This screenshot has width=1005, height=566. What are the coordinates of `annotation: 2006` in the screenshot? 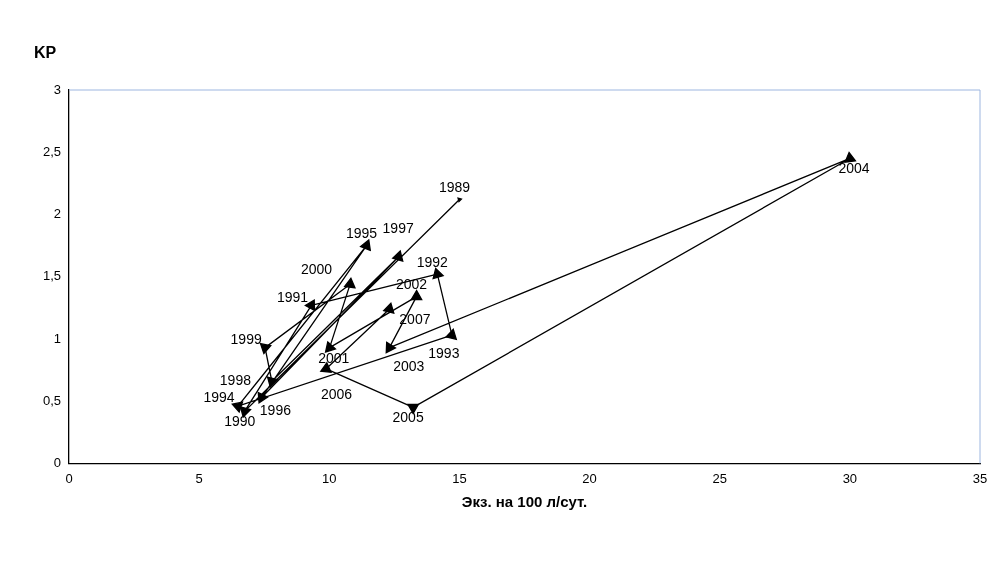 It's located at (336, 393).